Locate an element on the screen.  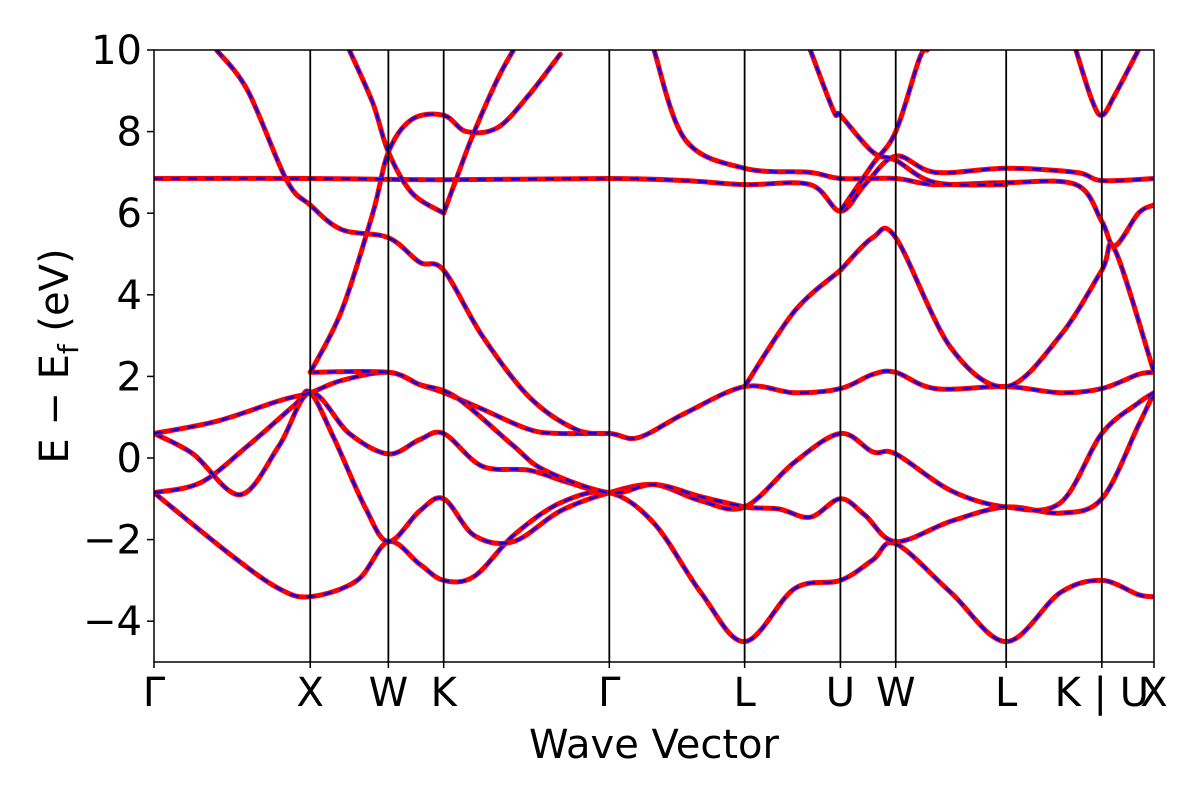
y-tick-label: 0 is located at coordinates (129, 459).